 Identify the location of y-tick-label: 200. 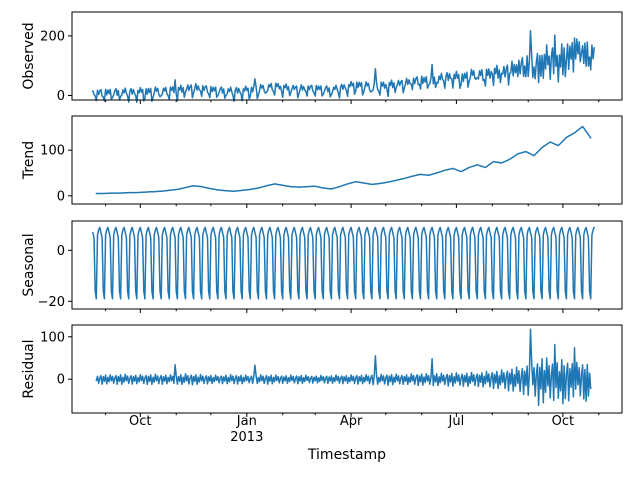
(52, 36).